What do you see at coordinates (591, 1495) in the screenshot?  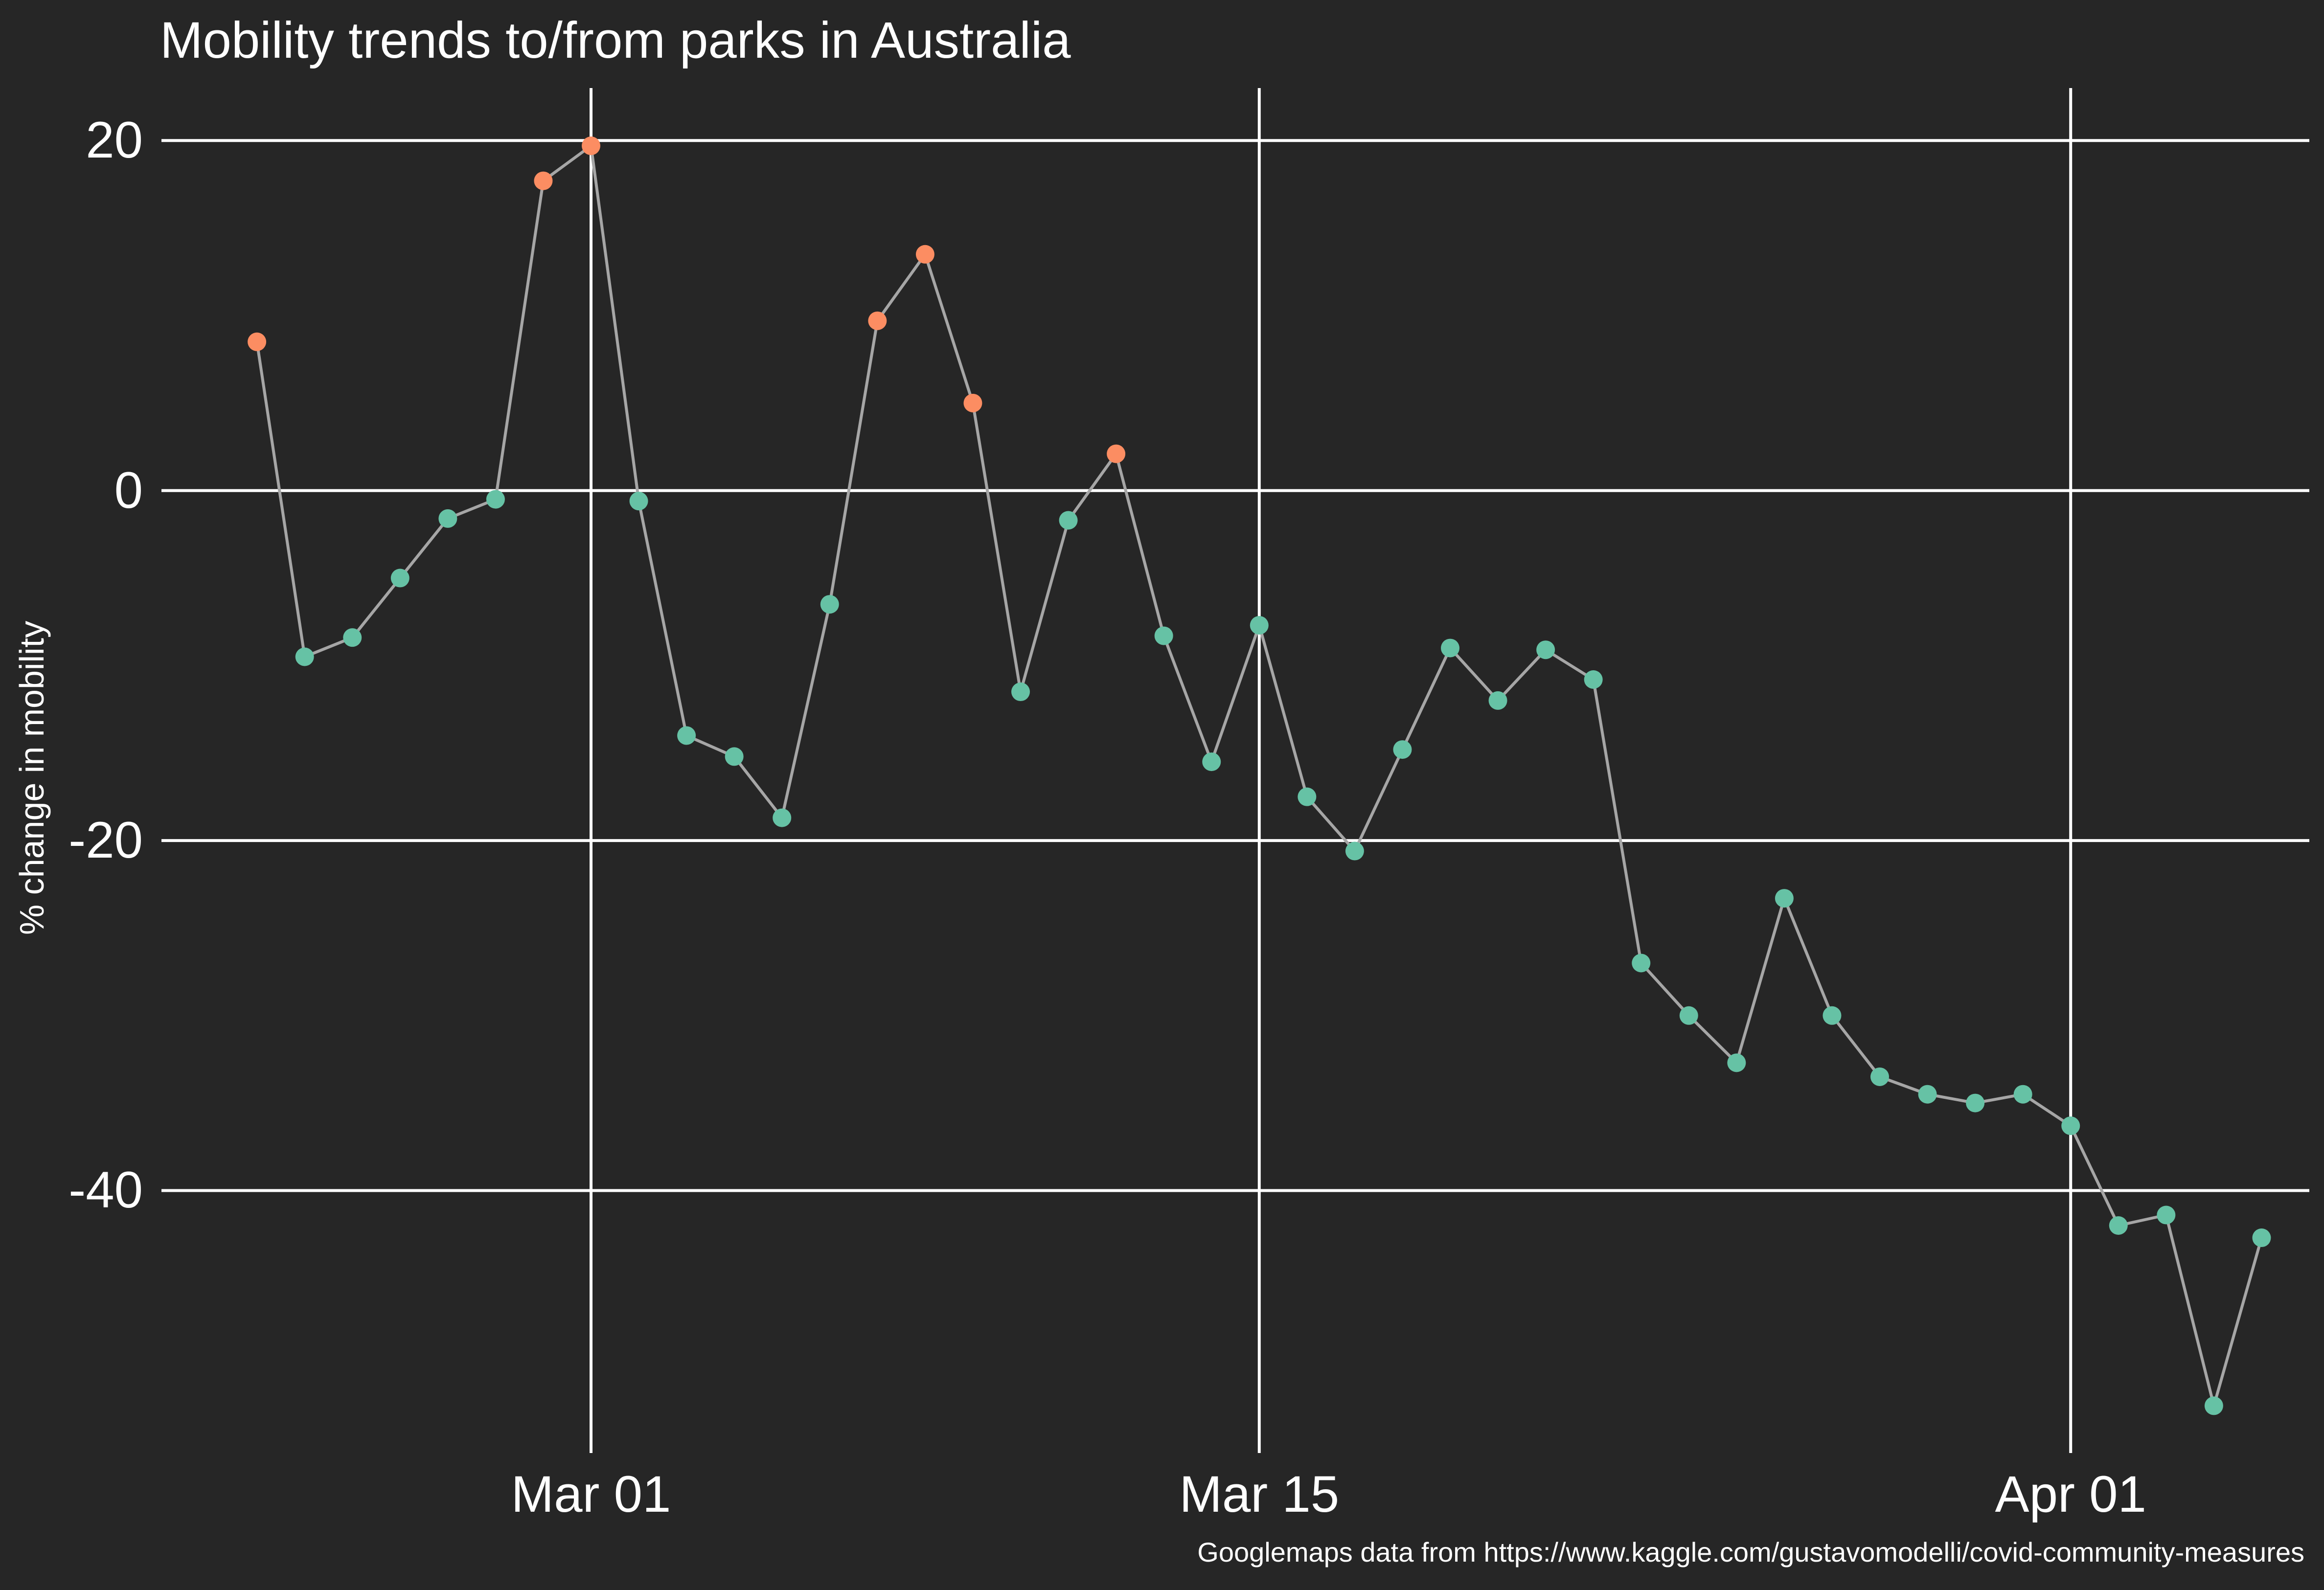 I see `x-tick-label: Mar 01` at bounding box center [591, 1495].